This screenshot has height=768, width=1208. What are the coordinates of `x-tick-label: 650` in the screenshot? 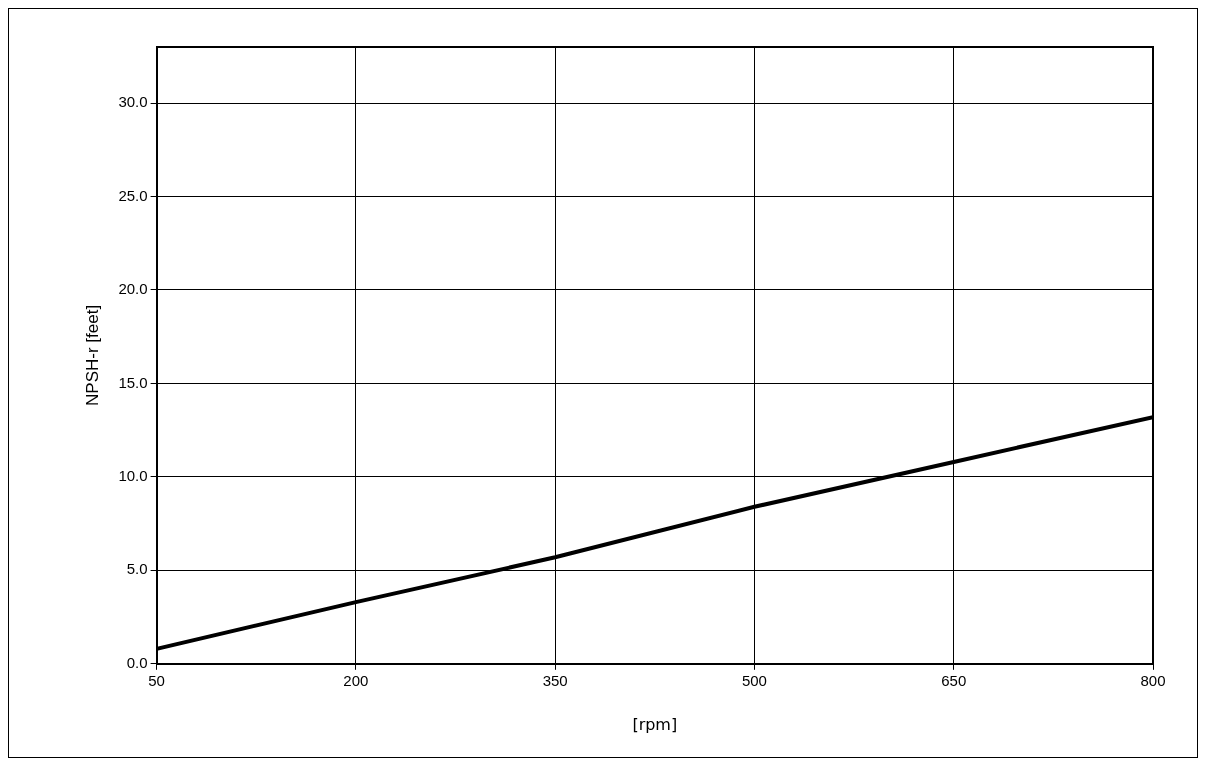 It's located at (954, 680).